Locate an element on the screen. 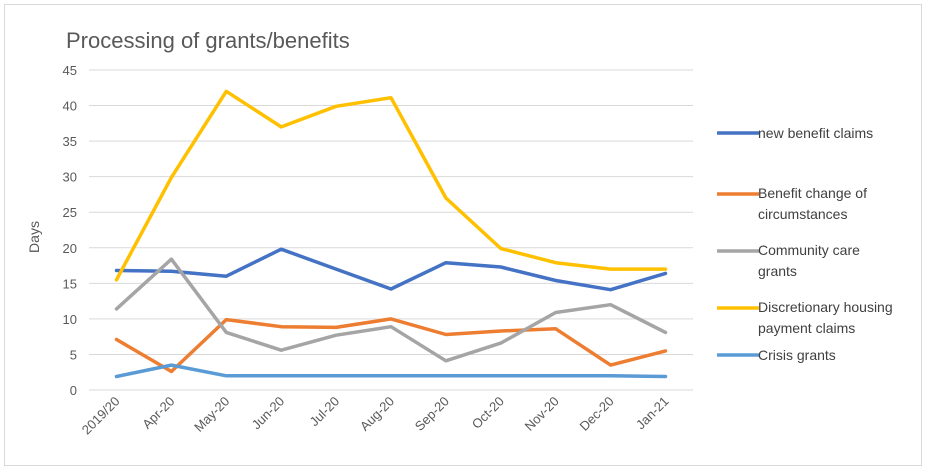 The image size is (928, 472). y-tick-label: 20 is located at coordinates (70, 248).